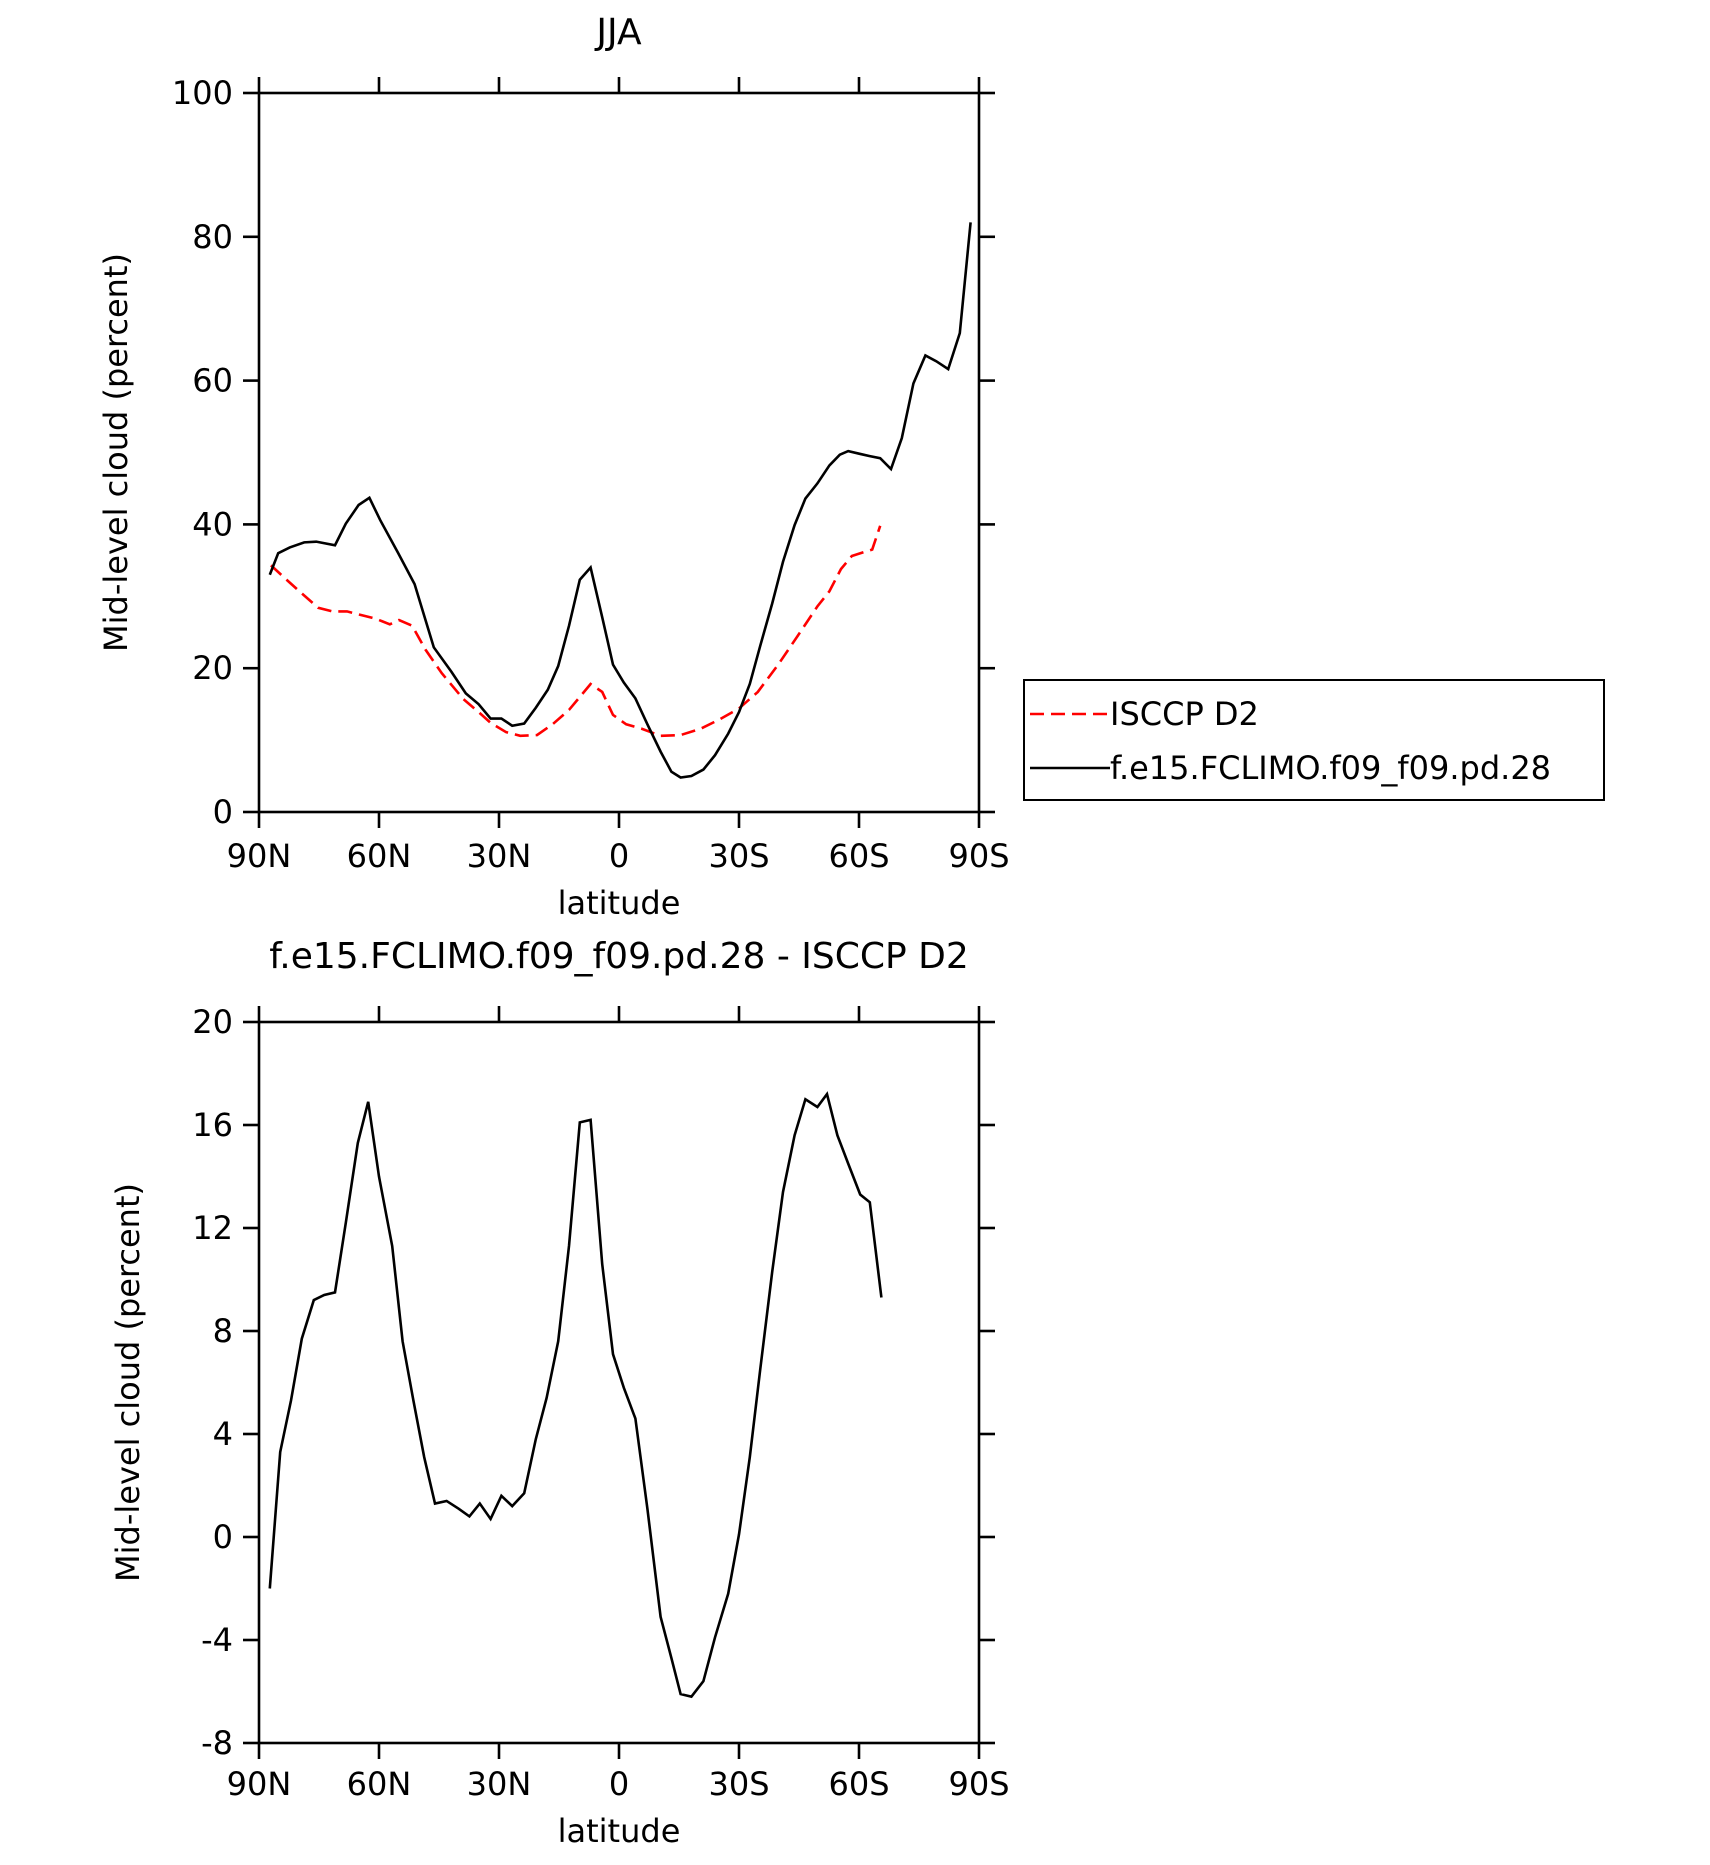  What do you see at coordinates (217, 1743) in the screenshot?
I see `y-tick-label: -8` at bounding box center [217, 1743].